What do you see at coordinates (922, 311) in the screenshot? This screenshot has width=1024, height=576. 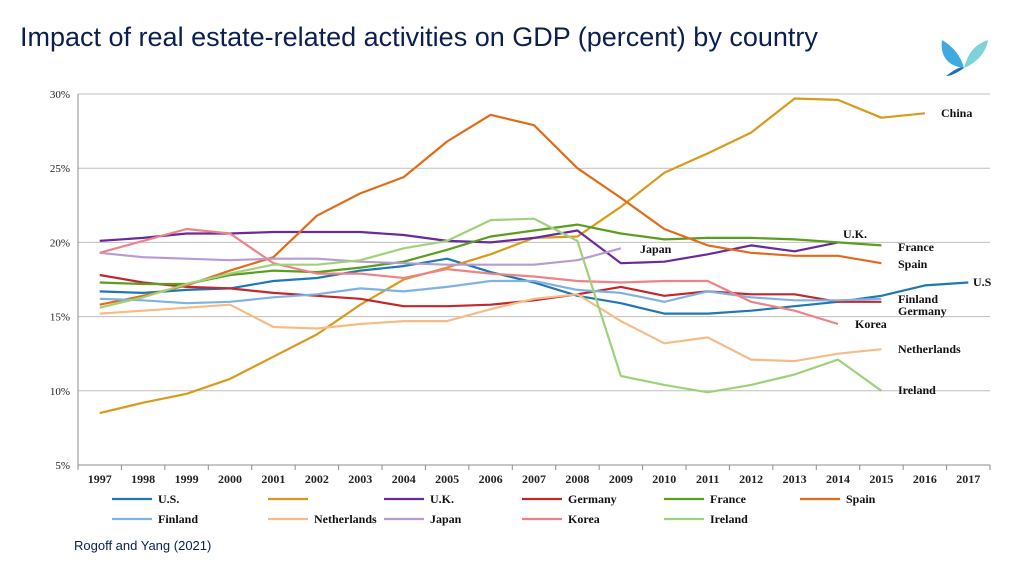 I see `series-end-label: Germany` at bounding box center [922, 311].